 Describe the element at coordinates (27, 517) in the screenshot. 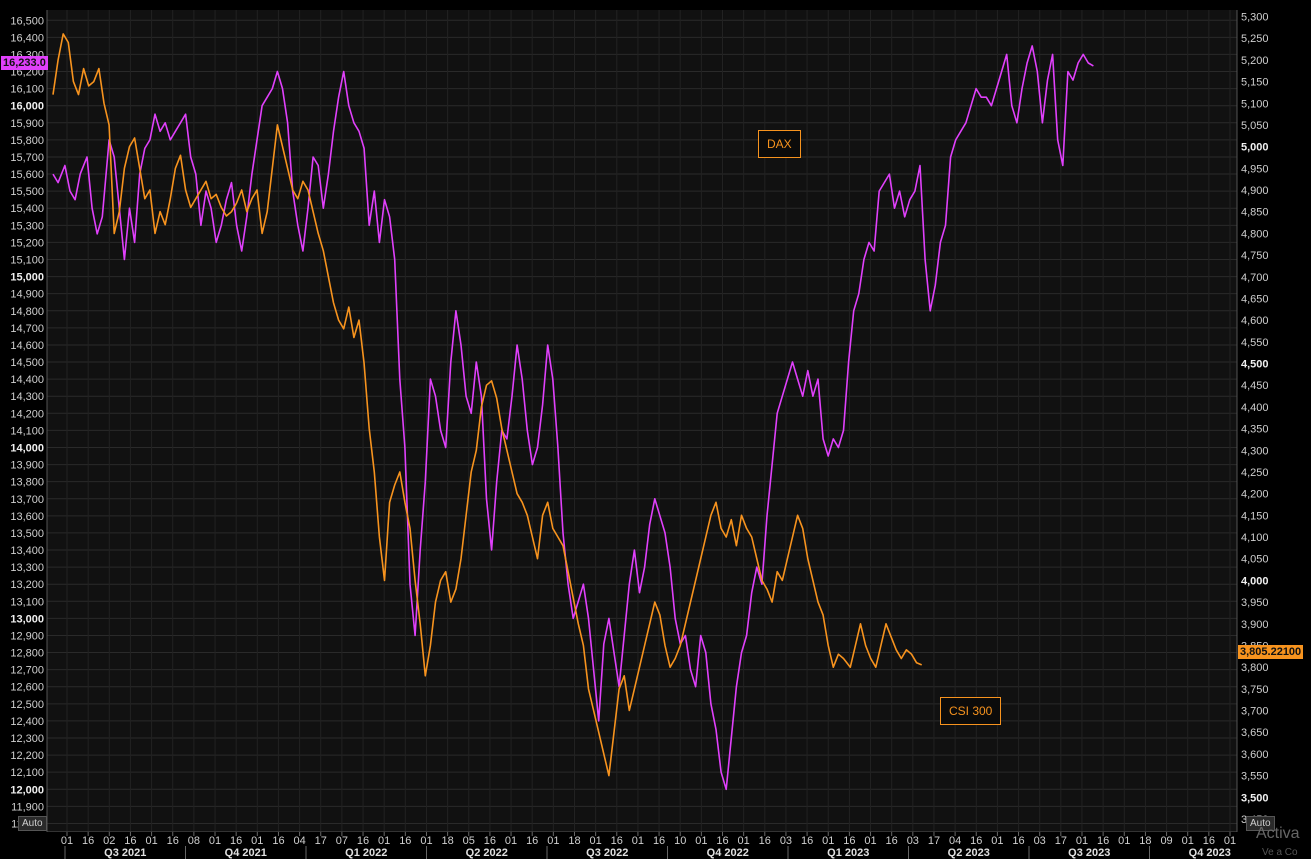

I see `y-left-tick-label: 13,600` at that location.